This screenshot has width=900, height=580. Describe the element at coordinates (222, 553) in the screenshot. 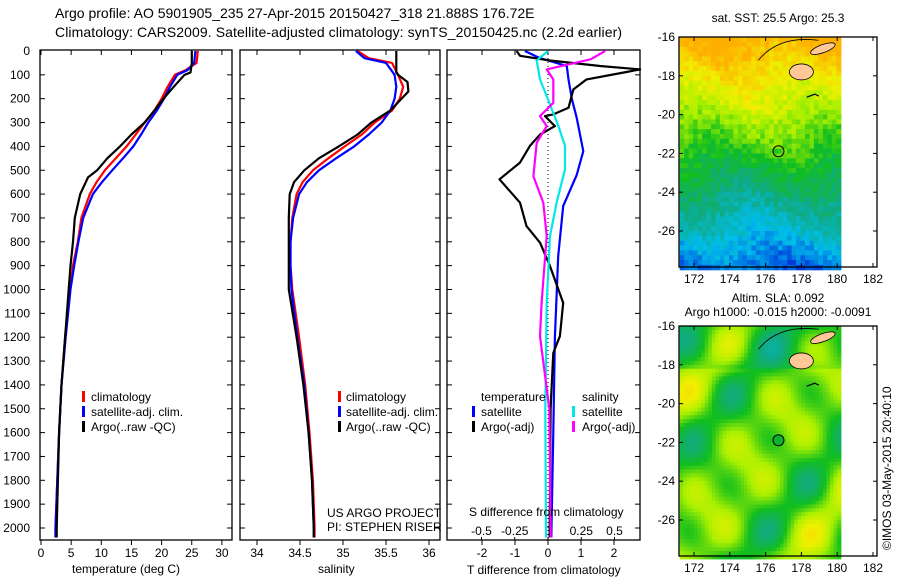

I see `x-tick-label: 30` at that location.